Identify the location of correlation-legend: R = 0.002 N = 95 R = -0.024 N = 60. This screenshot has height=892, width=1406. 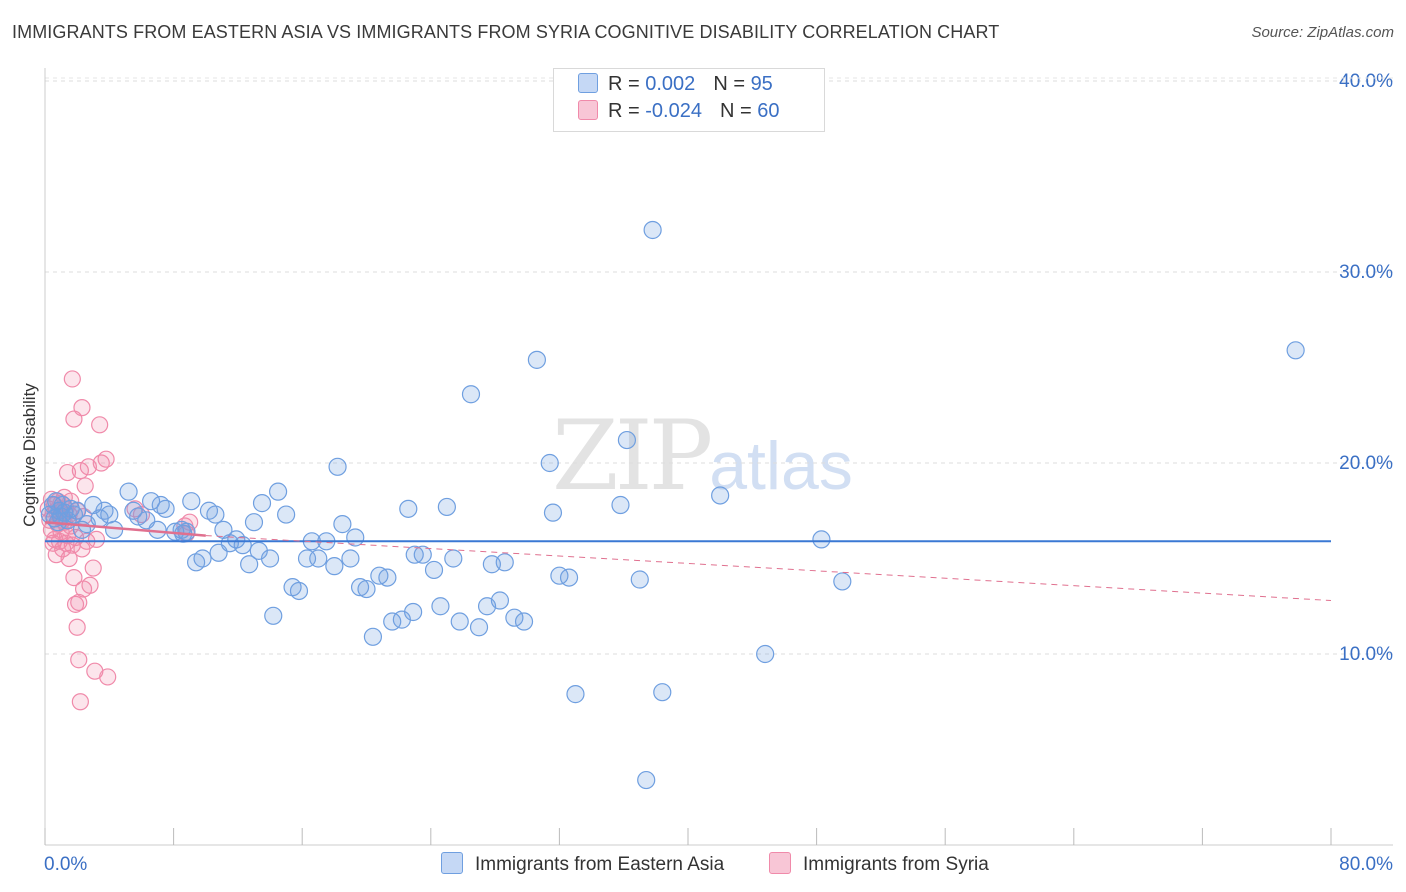
(689, 100).